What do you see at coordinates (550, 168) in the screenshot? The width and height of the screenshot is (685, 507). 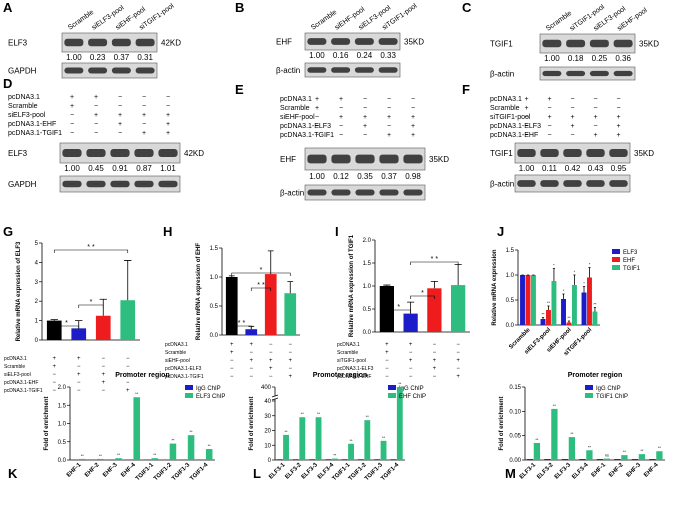 I see `band-quantity: 0.11` at bounding box center [550, 168].